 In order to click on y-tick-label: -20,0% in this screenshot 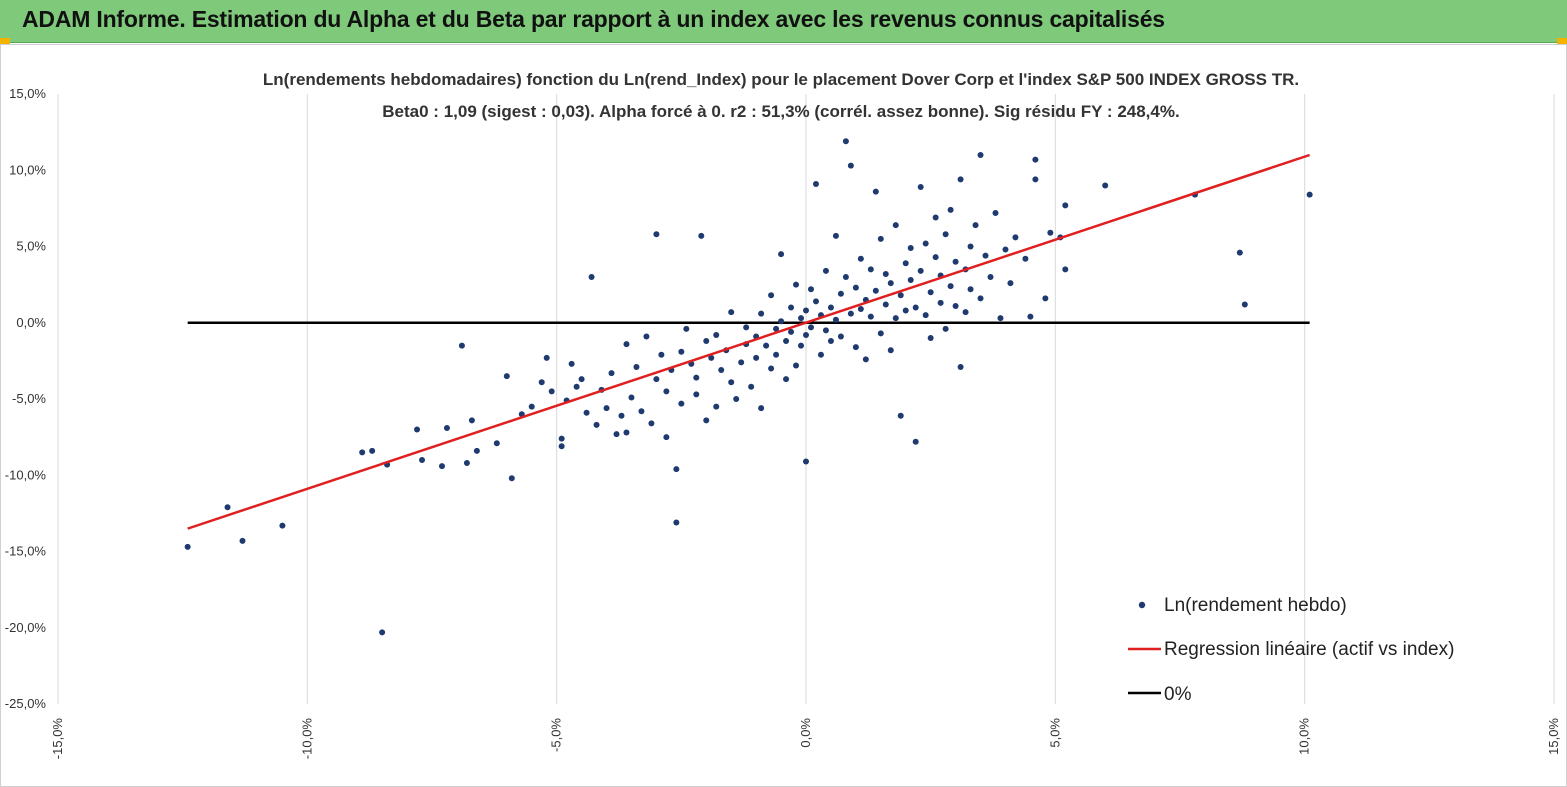, I will do `click(26, 627)`.